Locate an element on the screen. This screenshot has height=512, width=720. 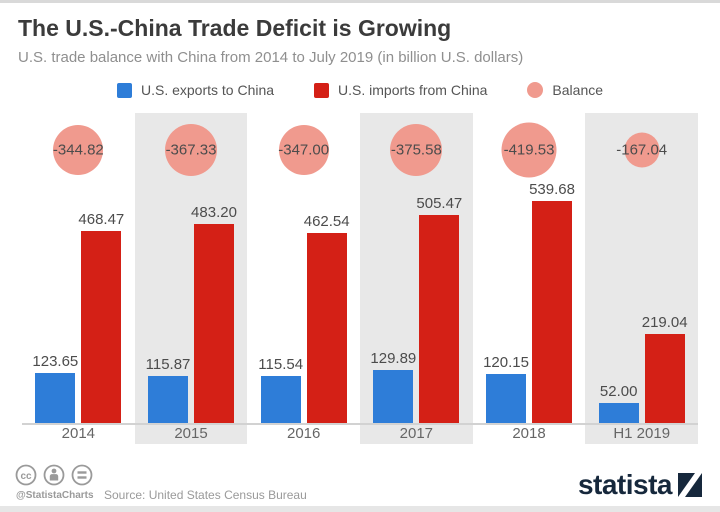
bar-value-label: 462.54 is located at coordinates (326, 221).